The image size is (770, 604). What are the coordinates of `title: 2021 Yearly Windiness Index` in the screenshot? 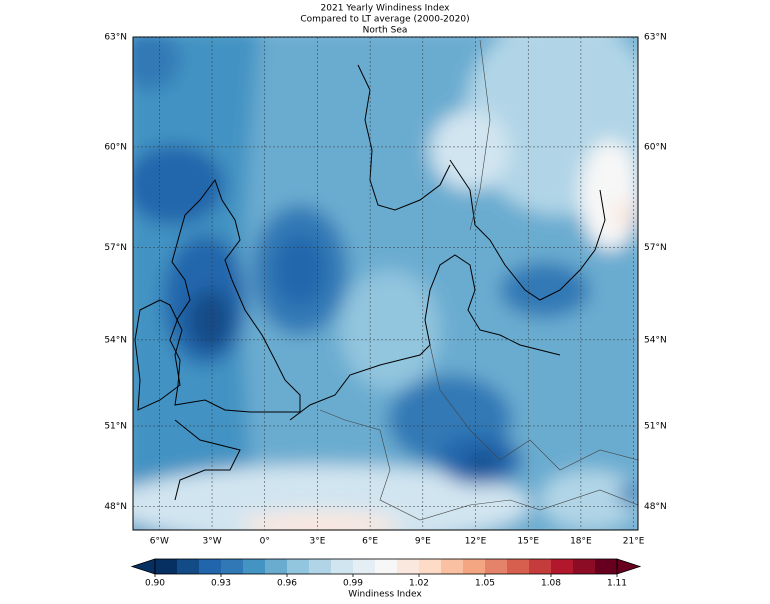 It's located at (386, 9).